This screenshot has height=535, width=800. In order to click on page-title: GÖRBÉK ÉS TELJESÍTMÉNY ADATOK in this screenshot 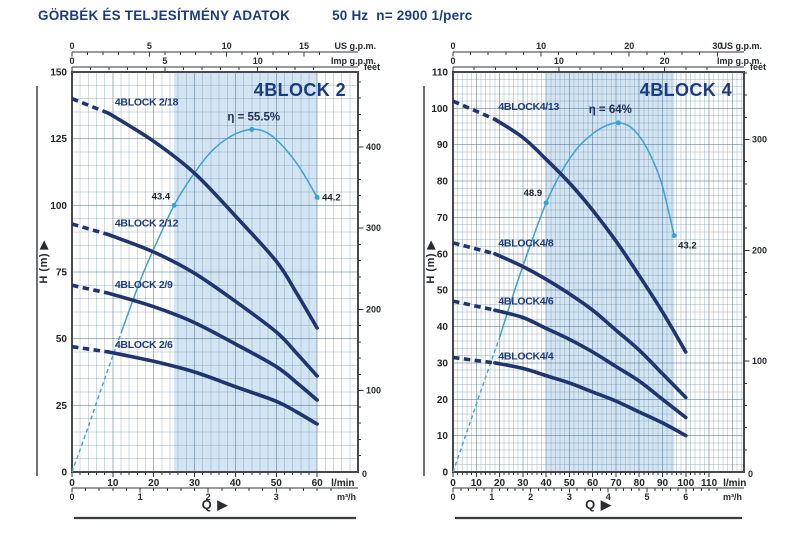, I will do `click(164, 15)`.